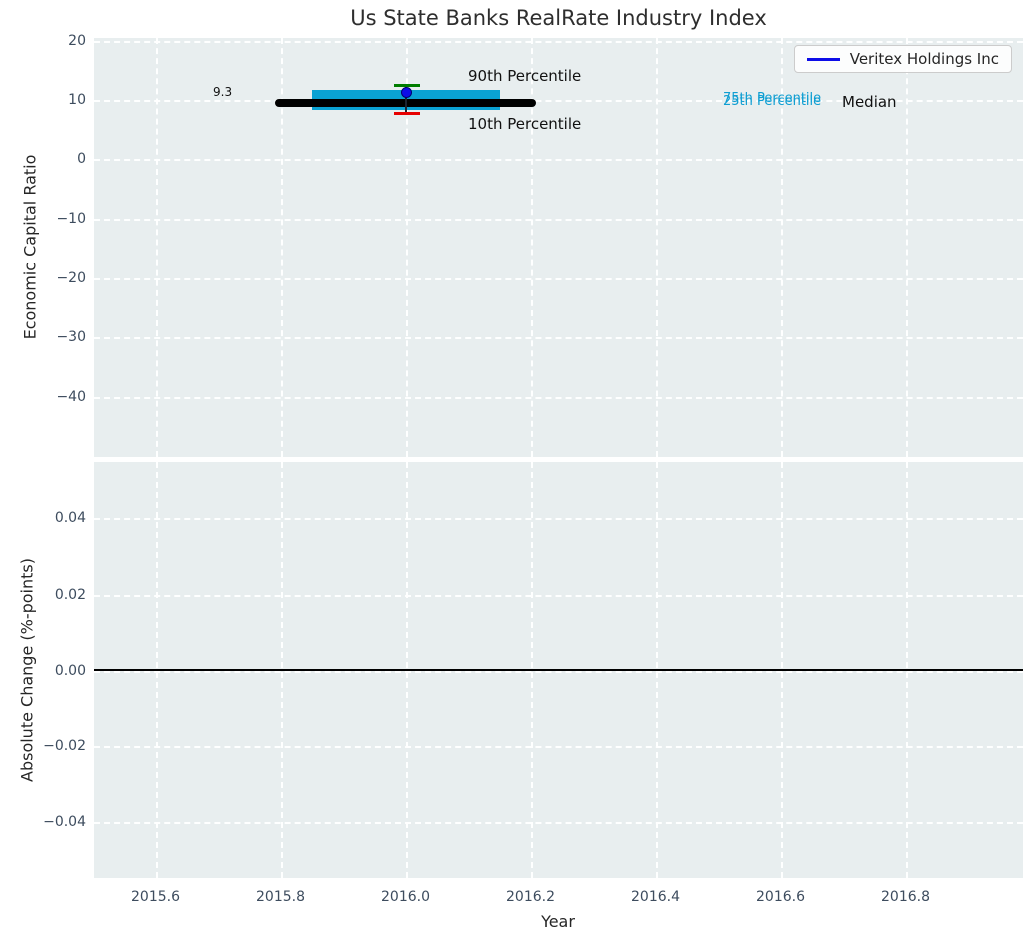  What do you see at coordinates (780, 897) in the screenshot?
I see `xtick: 2016.6` at bounding box center [780, 897].